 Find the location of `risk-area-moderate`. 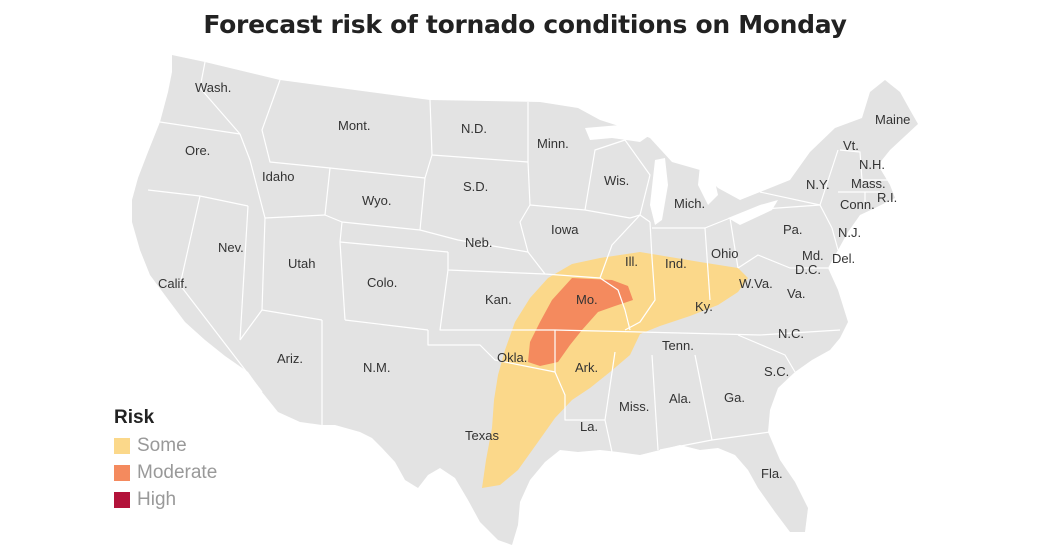

risk-area-moderate is located at coordinates (580, 322).